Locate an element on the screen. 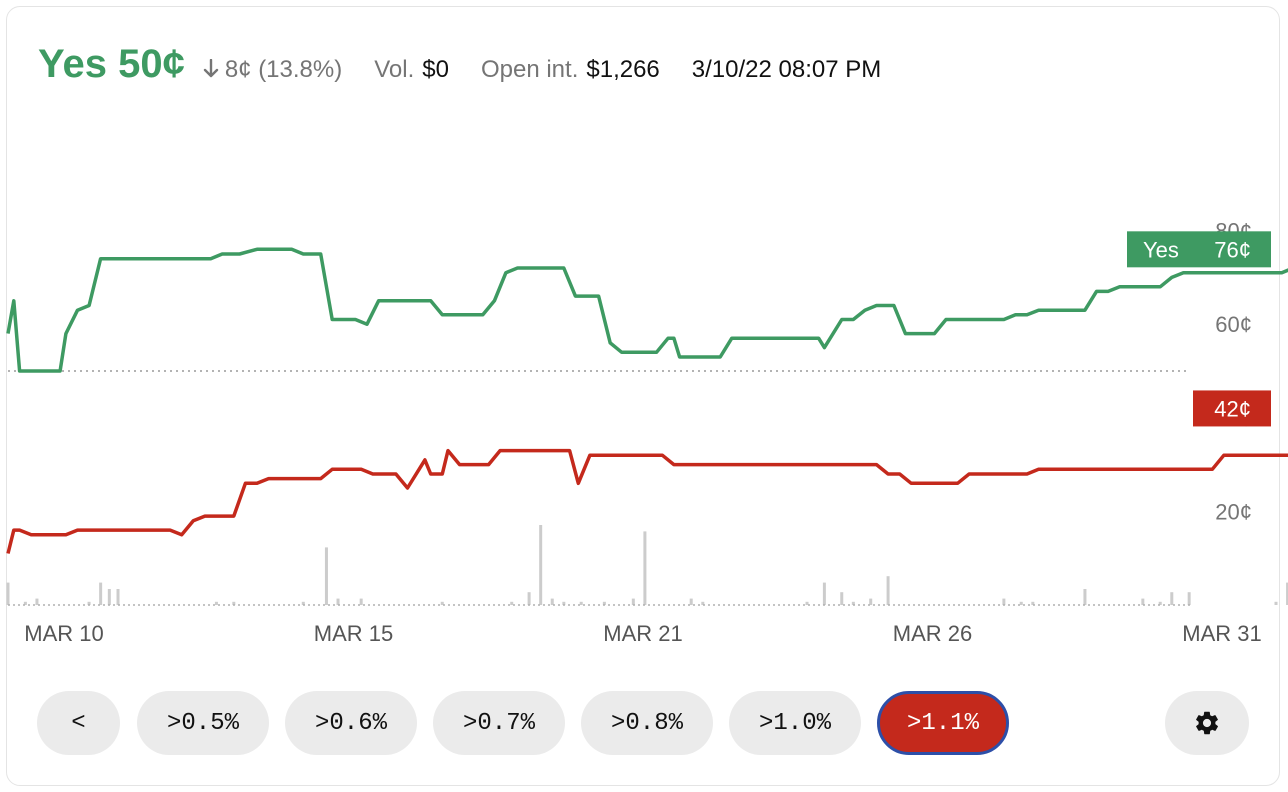 This screenshot has height=792, width=1288. x-axis-ticks: MAR 10 MAR 15 MAR 21 MAR 26 MAR 31 is located at coordinates (642, 633).